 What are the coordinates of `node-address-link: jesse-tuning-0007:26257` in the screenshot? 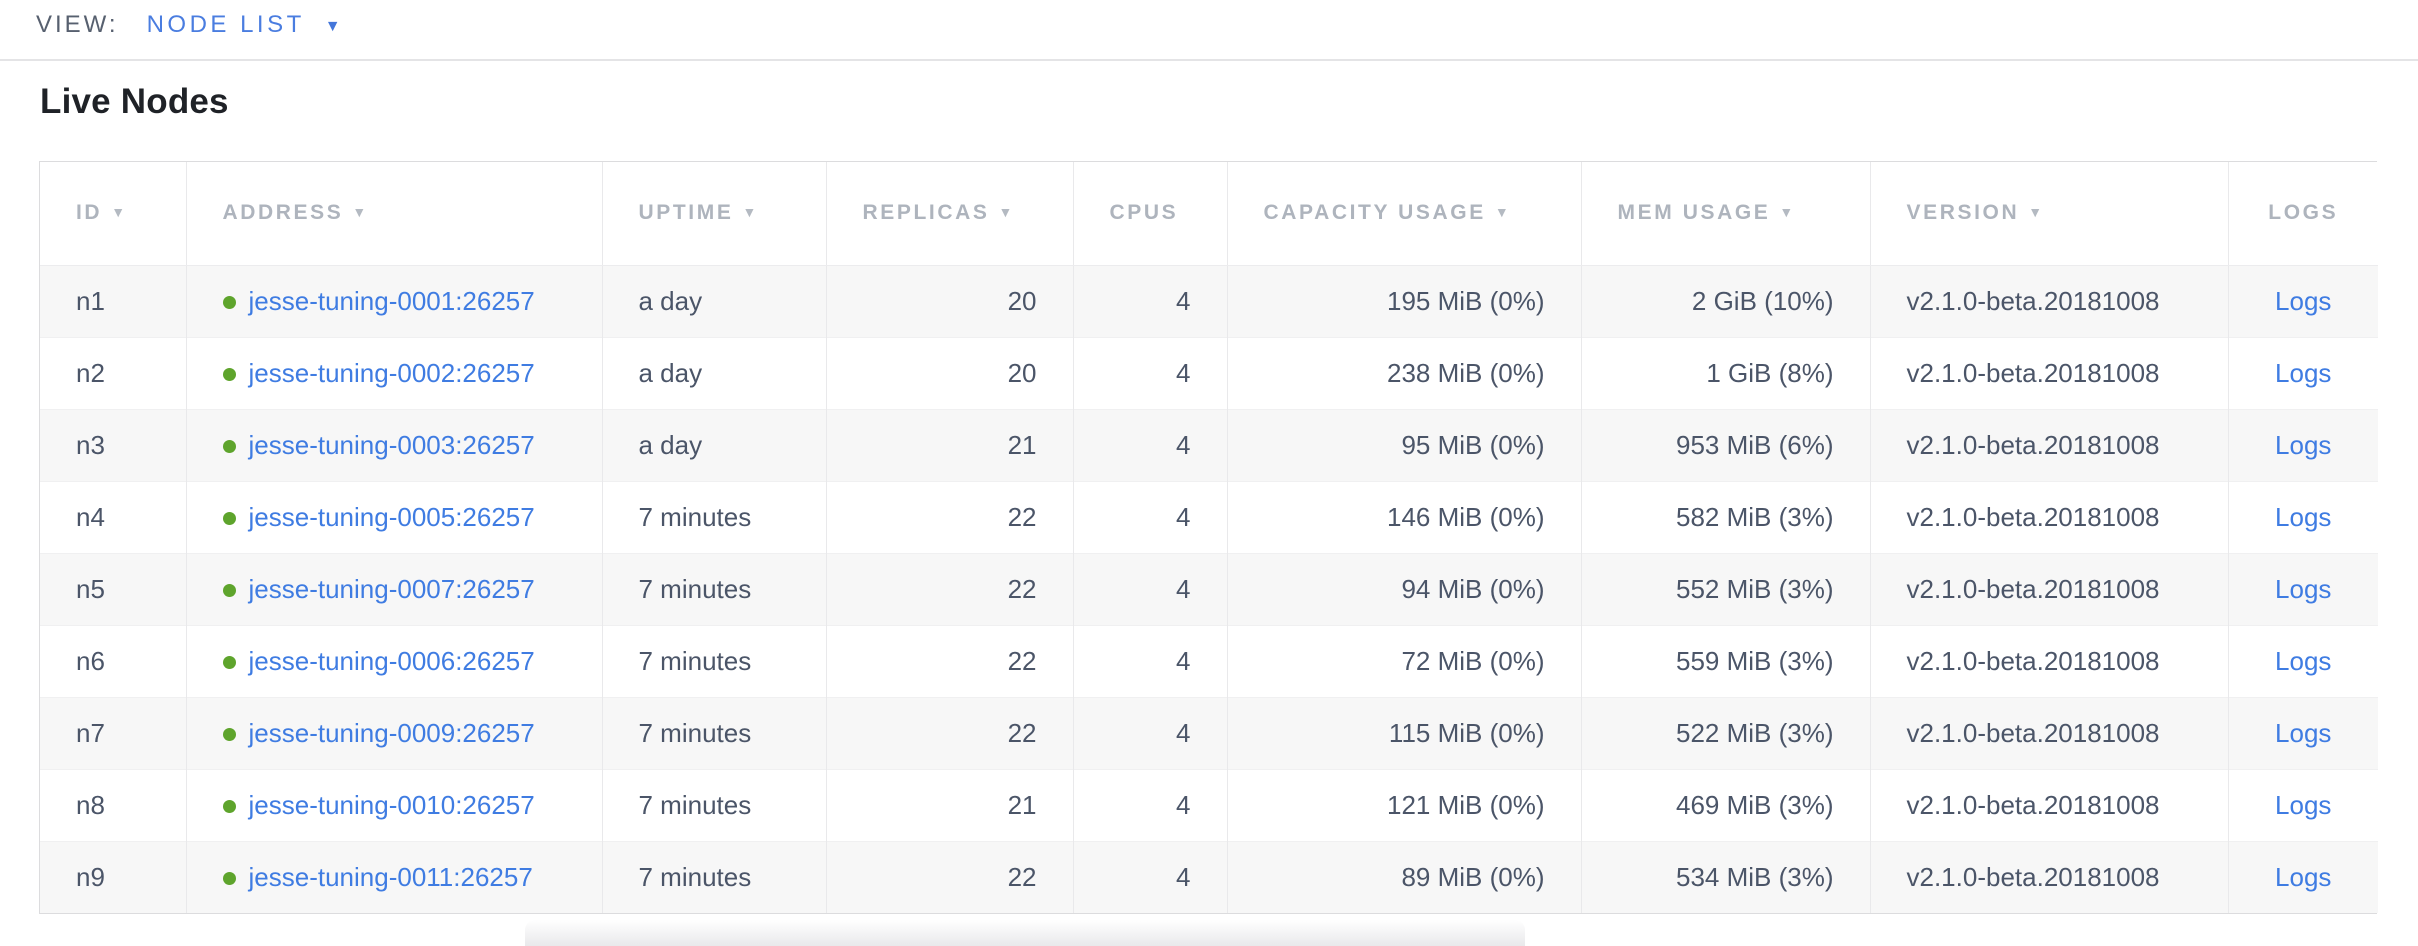 It's located at (391, 588).